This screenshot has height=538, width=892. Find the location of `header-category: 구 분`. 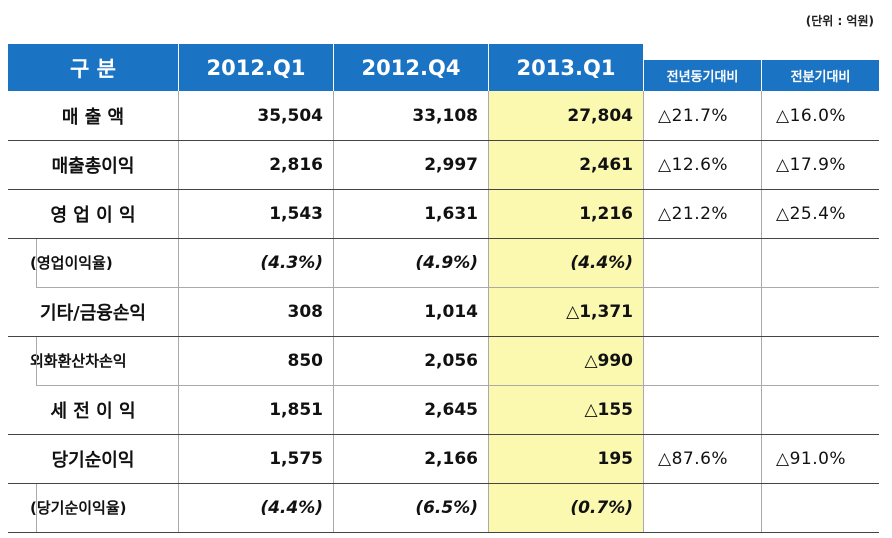

header-category: 구 분 is located at coordinates (93, 67).